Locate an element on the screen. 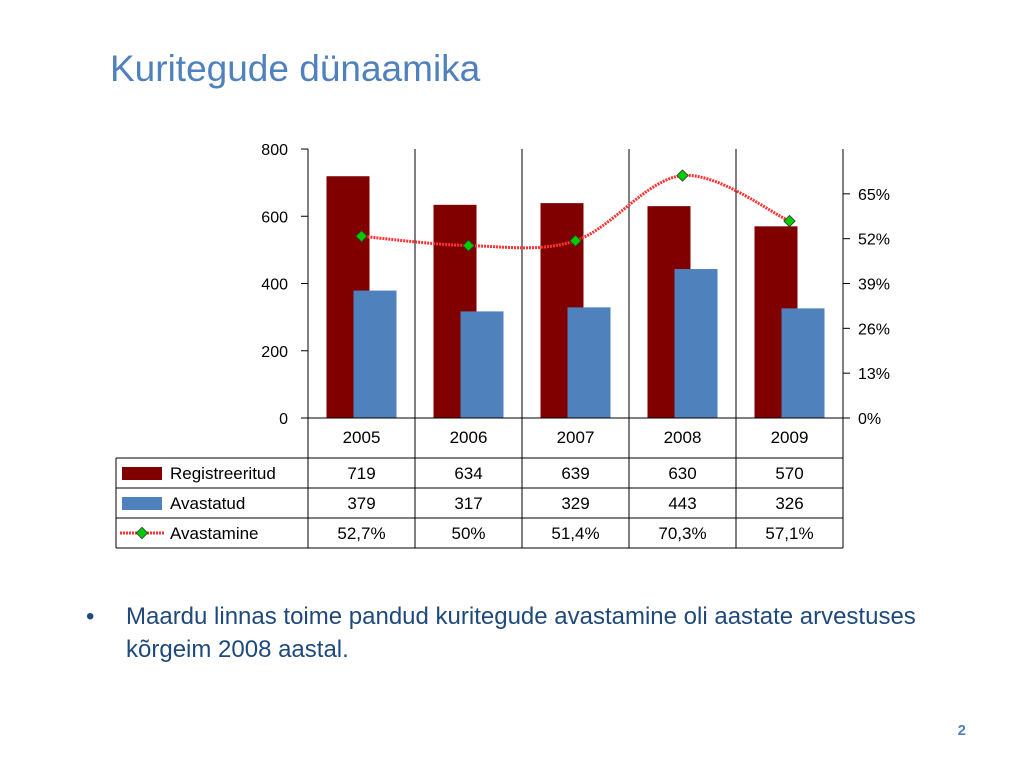 The height and width of the screenshot is (768, 1024). line-marker-2007 is located at coordinates (575, 240).